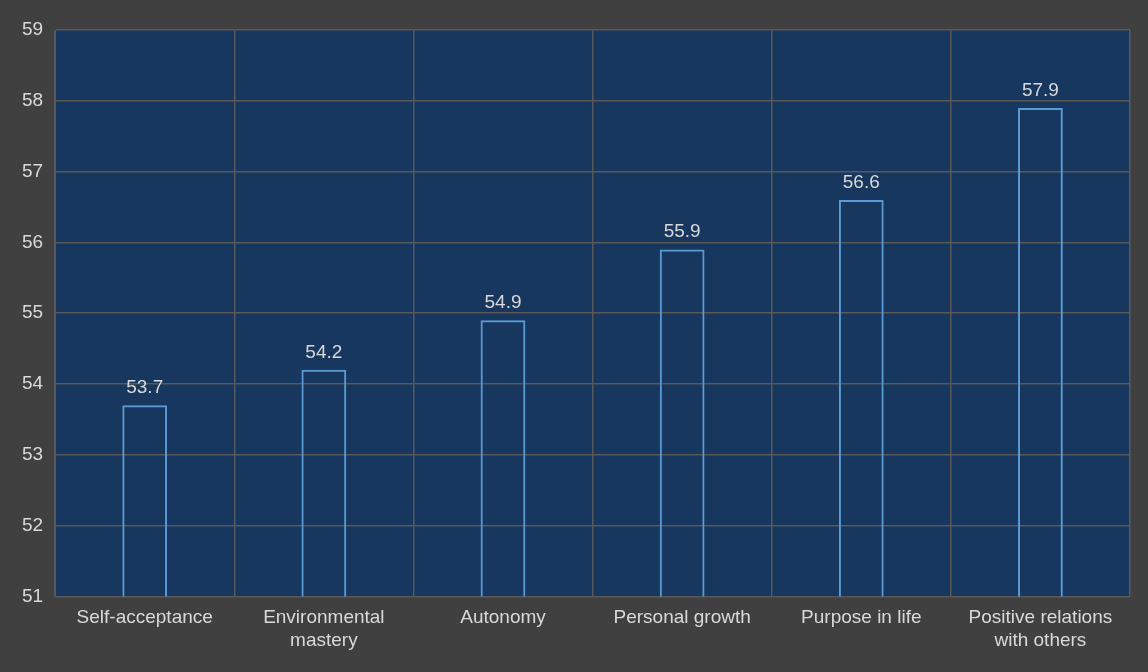 Image resolution: width=1148 pixels, height=672 pixels. What do you see at coordinates (324, 351) in the screenshot?
I see `data-label: 54.2` at bounding box center [324, 351].